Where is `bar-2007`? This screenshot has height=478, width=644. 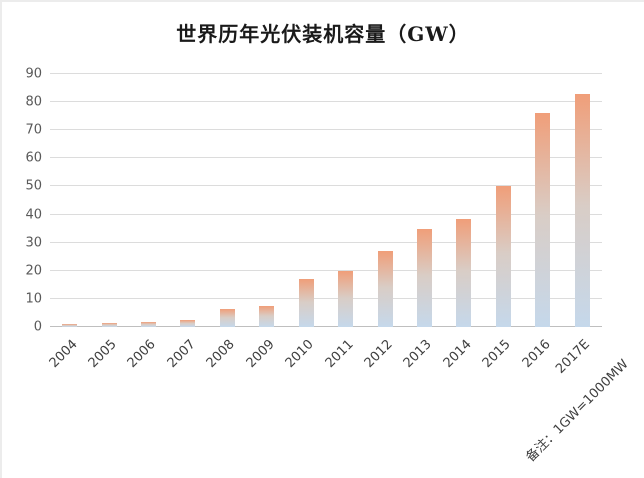 bar-2007 is located at coordinates (188, 323).